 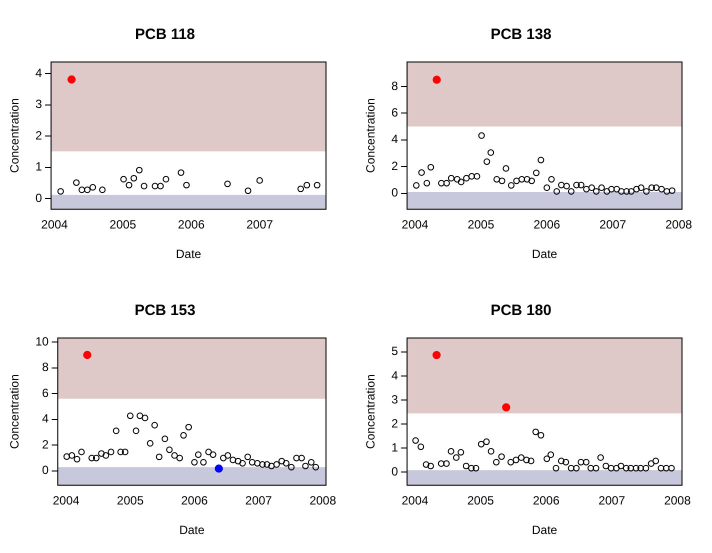 I want to click on chart-title: PCB 138, so click(x=521, y=35).